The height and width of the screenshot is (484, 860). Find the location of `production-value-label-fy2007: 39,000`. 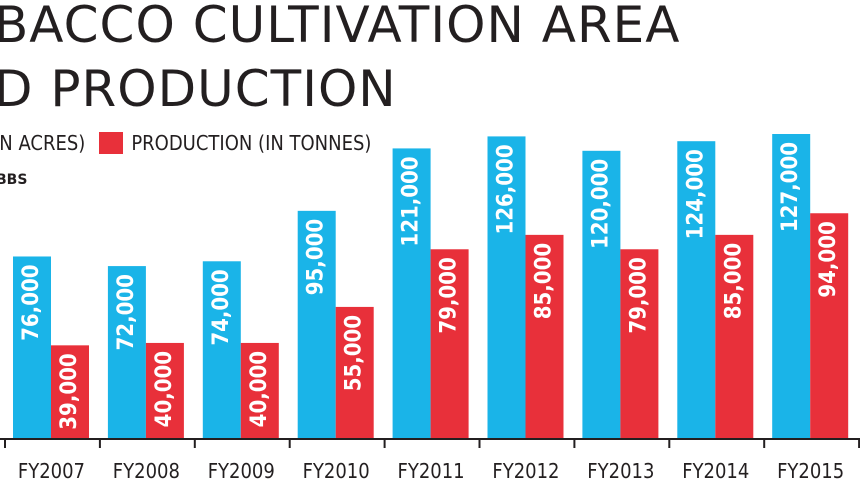

production-value-label-fy2007: 39,000 is located at coordinates (69, 391).